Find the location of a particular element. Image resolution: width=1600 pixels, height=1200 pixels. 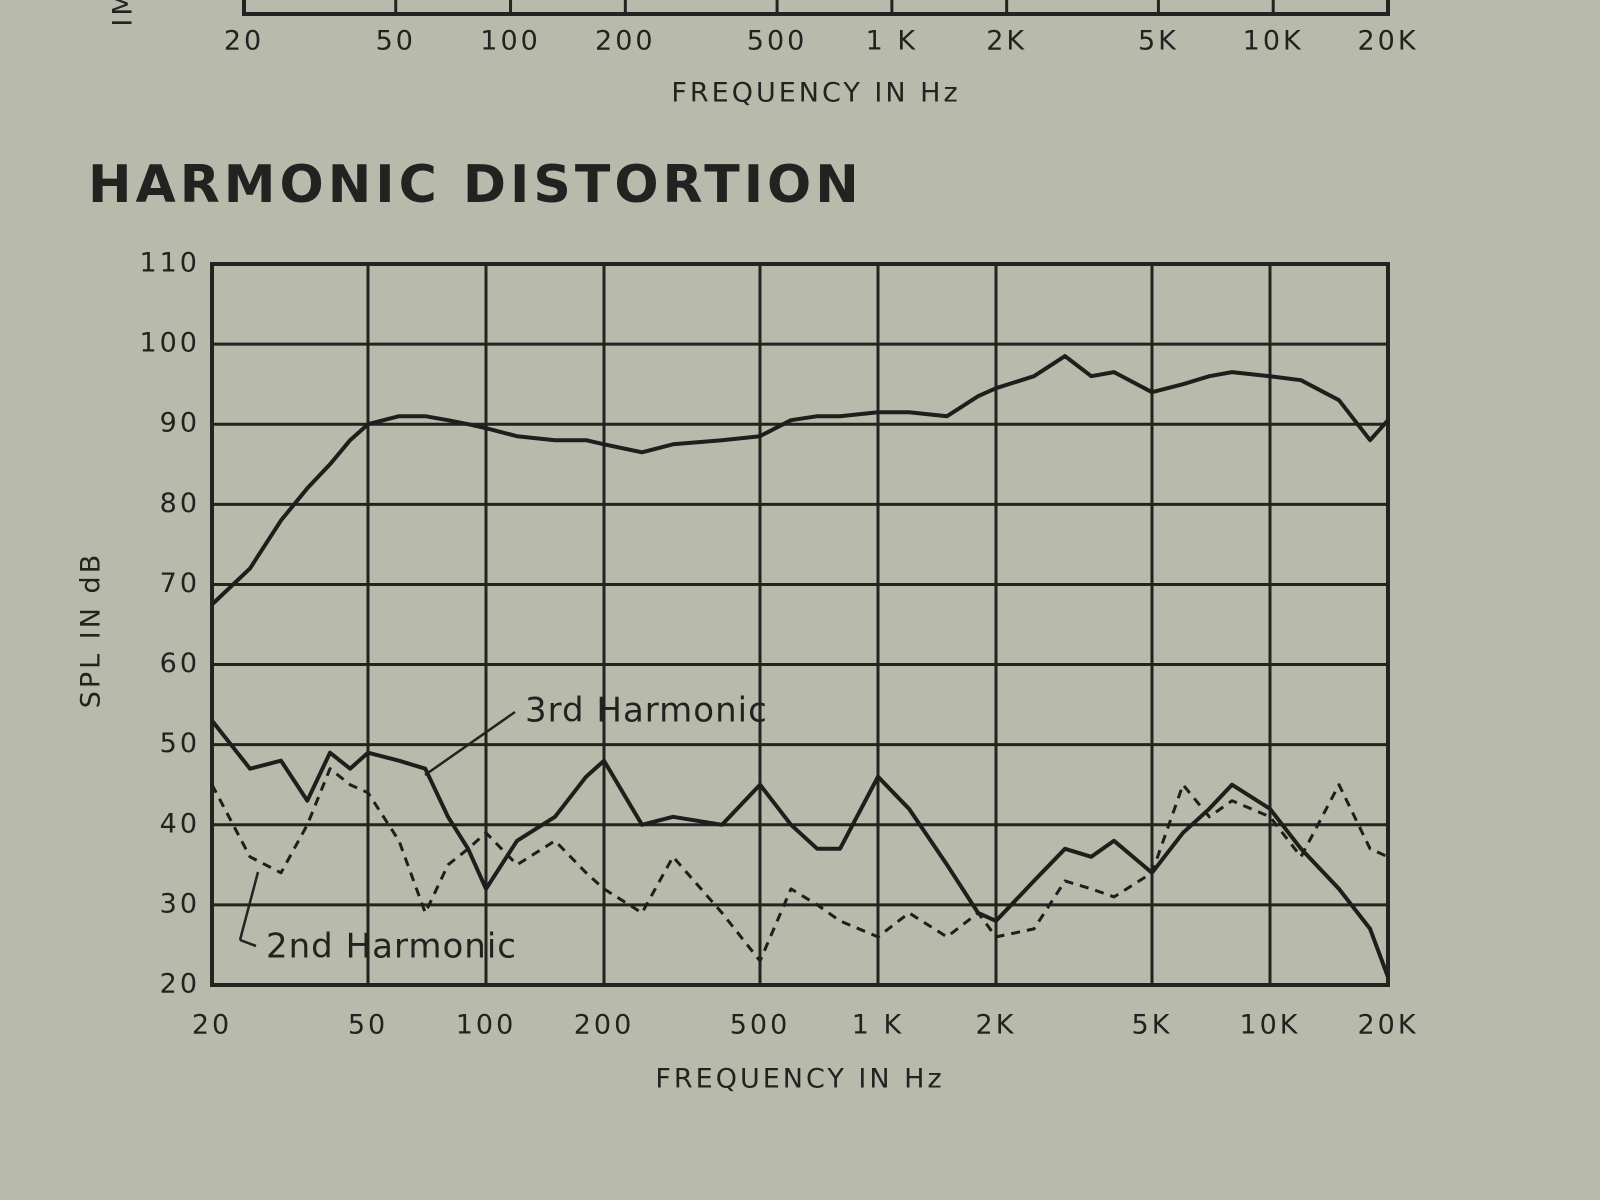

plot-frame is located at coordinates (816, 8).